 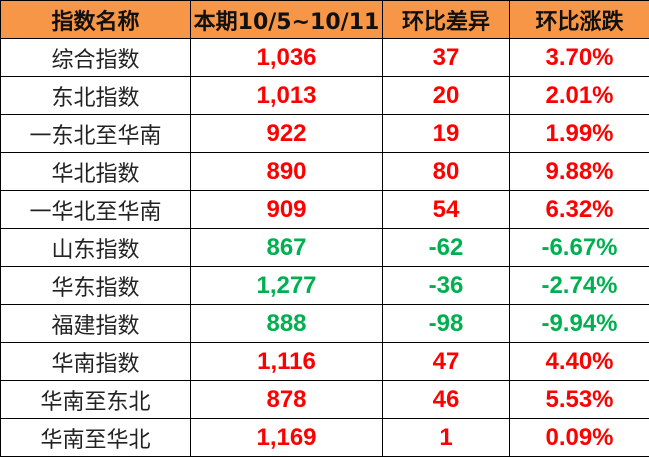 I want to click on diff-cell: 20, so click(x=446, y=95).